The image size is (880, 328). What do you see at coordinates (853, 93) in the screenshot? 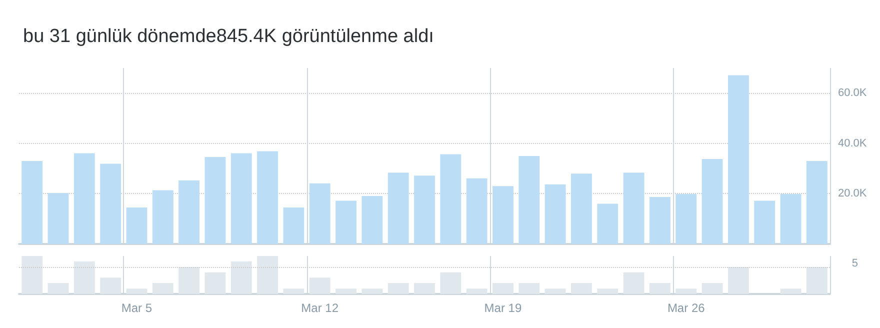
I see `y-tick-label: 60.0K` at bounding box center [853, 93].